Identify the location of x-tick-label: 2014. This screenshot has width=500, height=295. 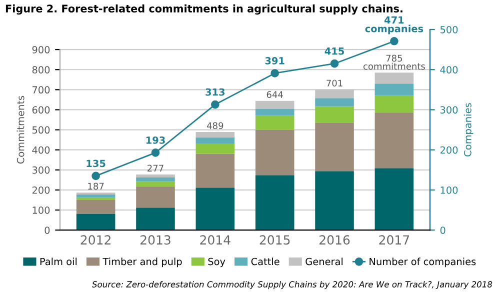
(215, 240).